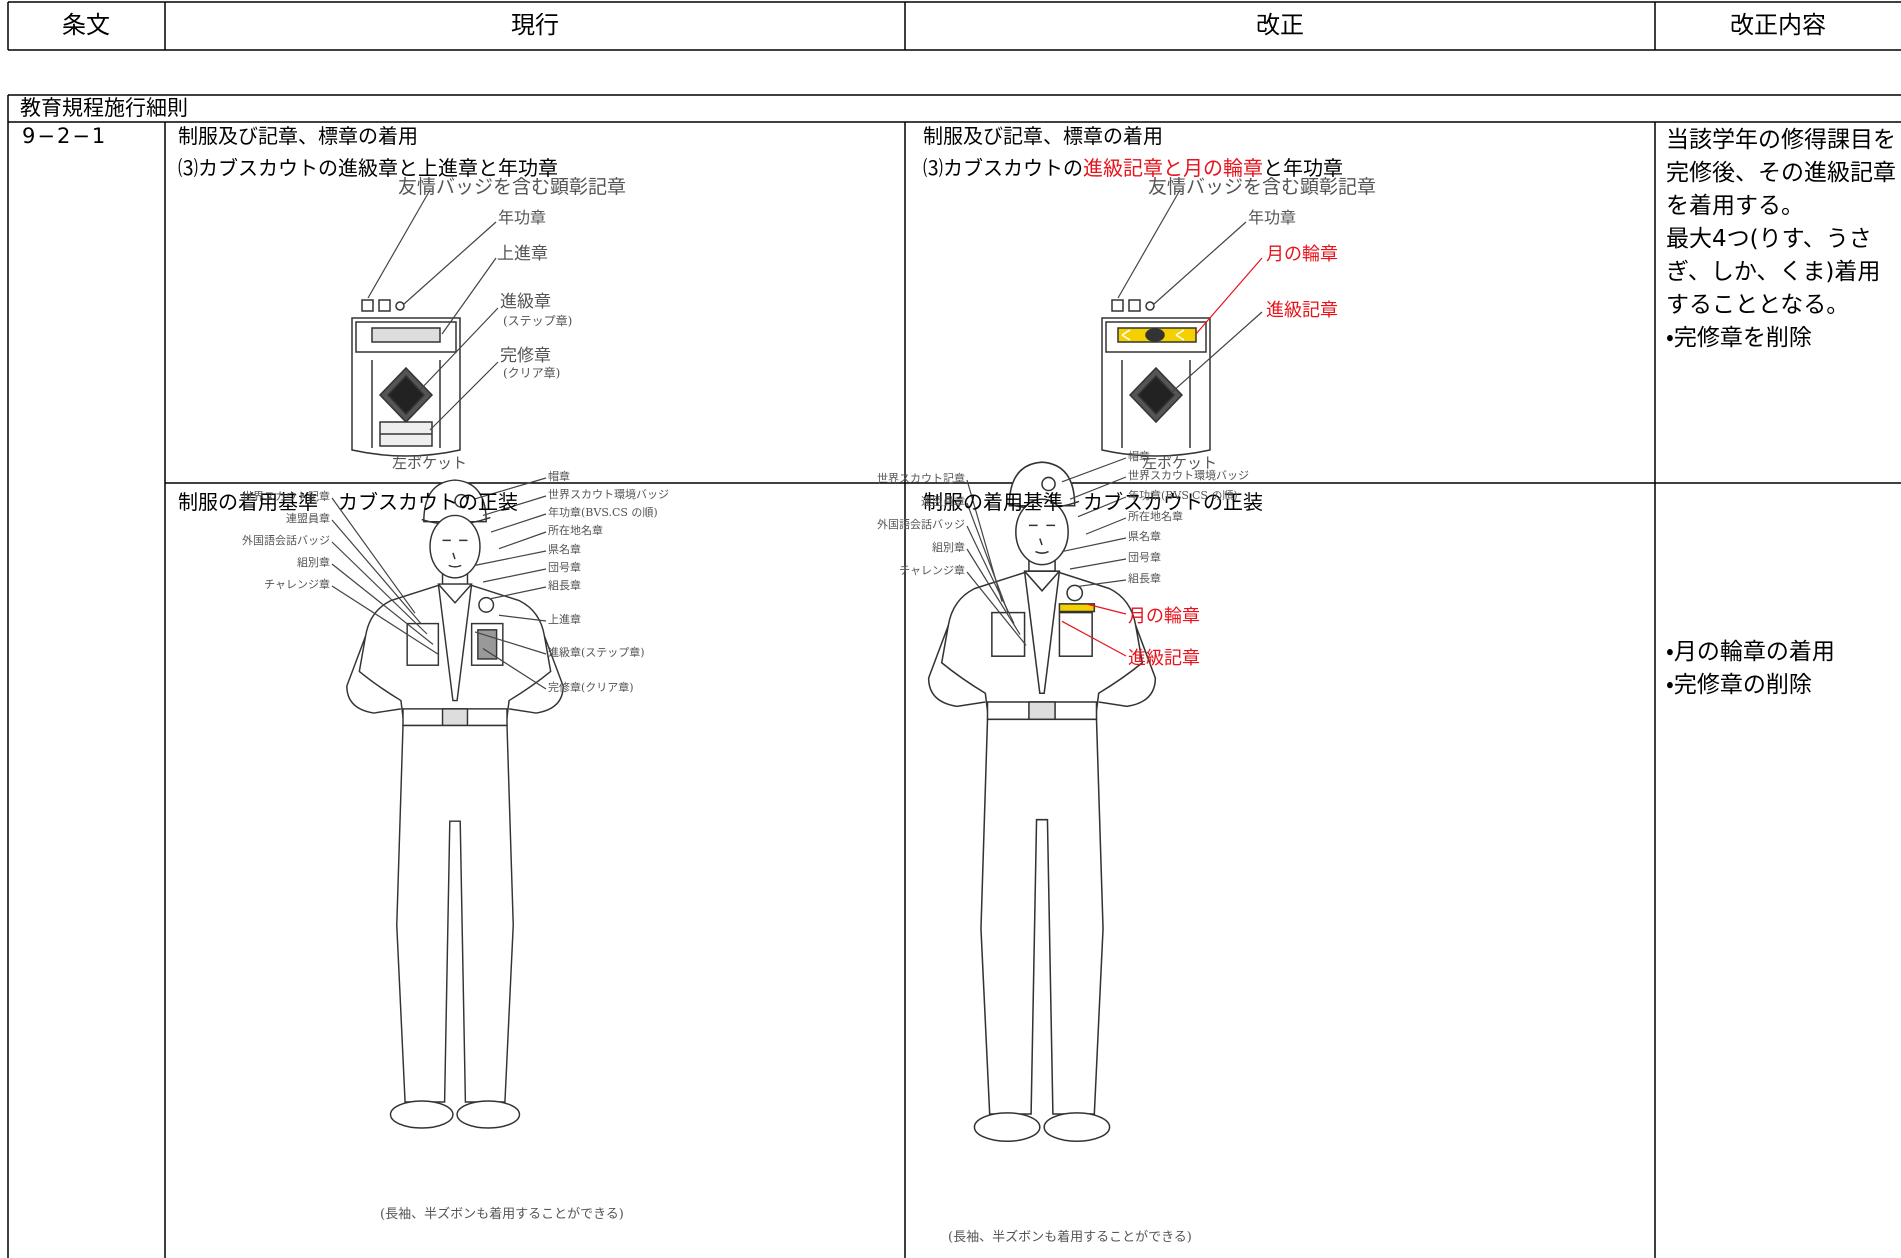 This screenshot has width=1901, height=1258. Describe the element at coordinates (932, 570) in the screenshot. I see `figure-label: チャレンジ章` at that location.